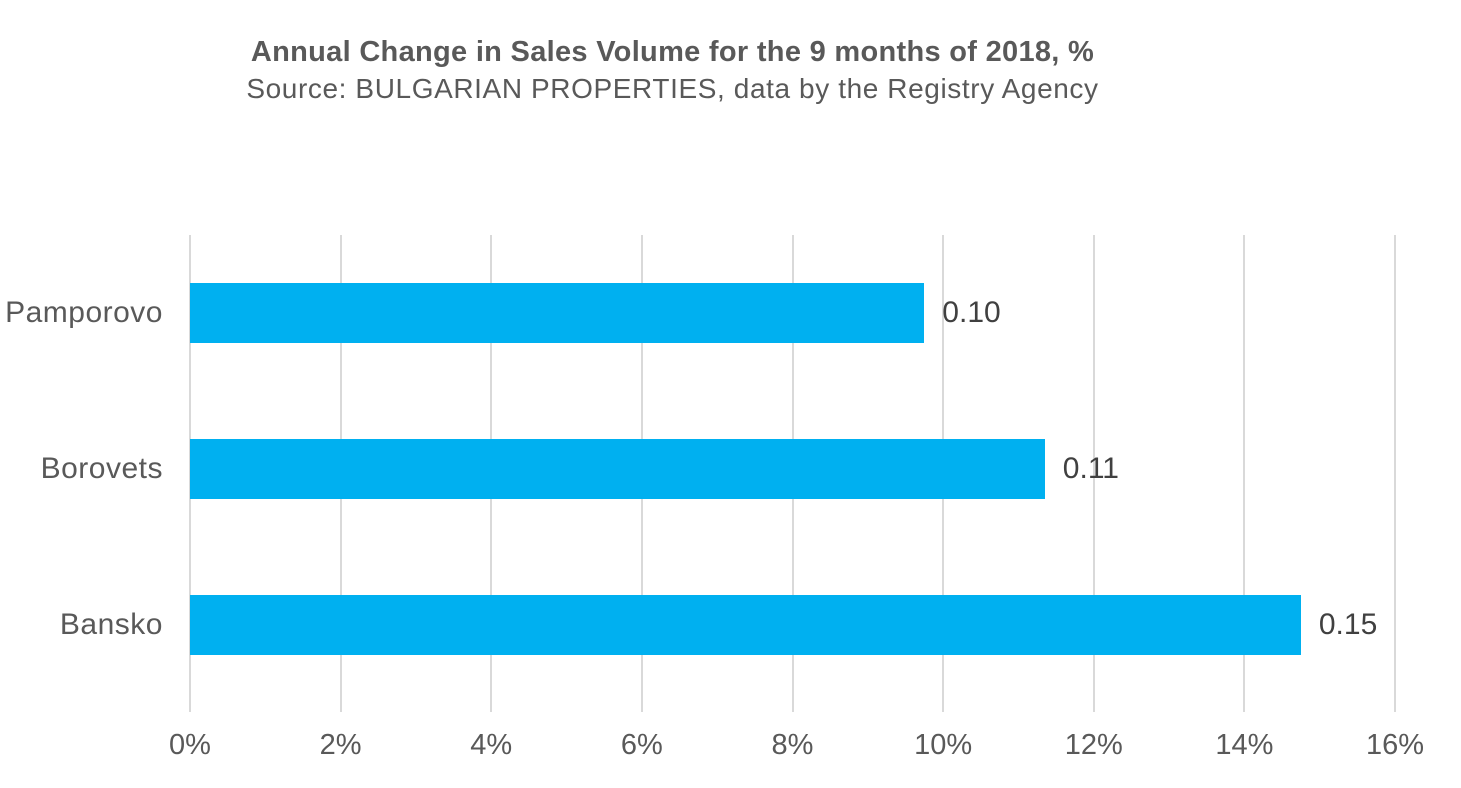 The image size is (1461, 788). What do you see at coordinates (1348, 624) in the screenshot?
I see `data-label: 0.15` at bounding box center [1348, 624].